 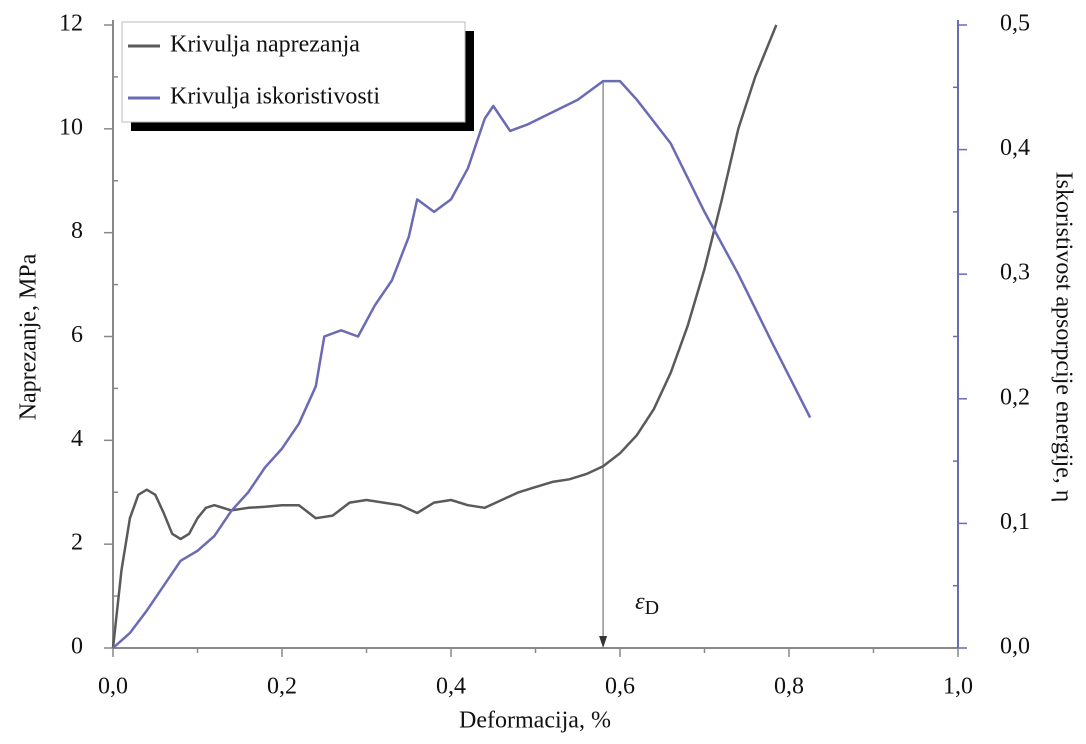 What do you see at coordinates (958, 687) in the screenshot?
I see `x-tick-label: 1,0` at bounding box center [958, 687].